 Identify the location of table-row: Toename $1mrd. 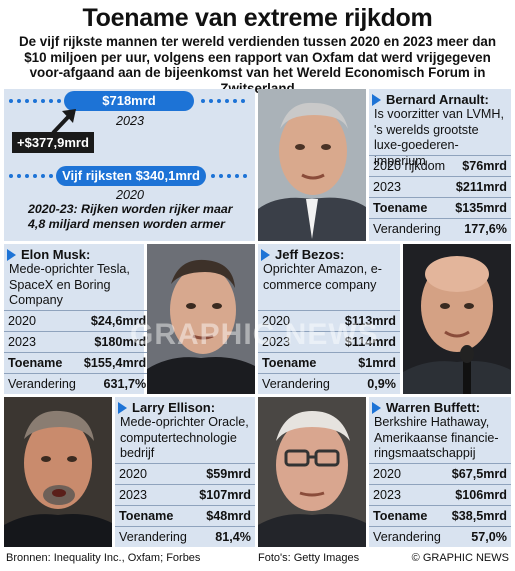
(329, 363).